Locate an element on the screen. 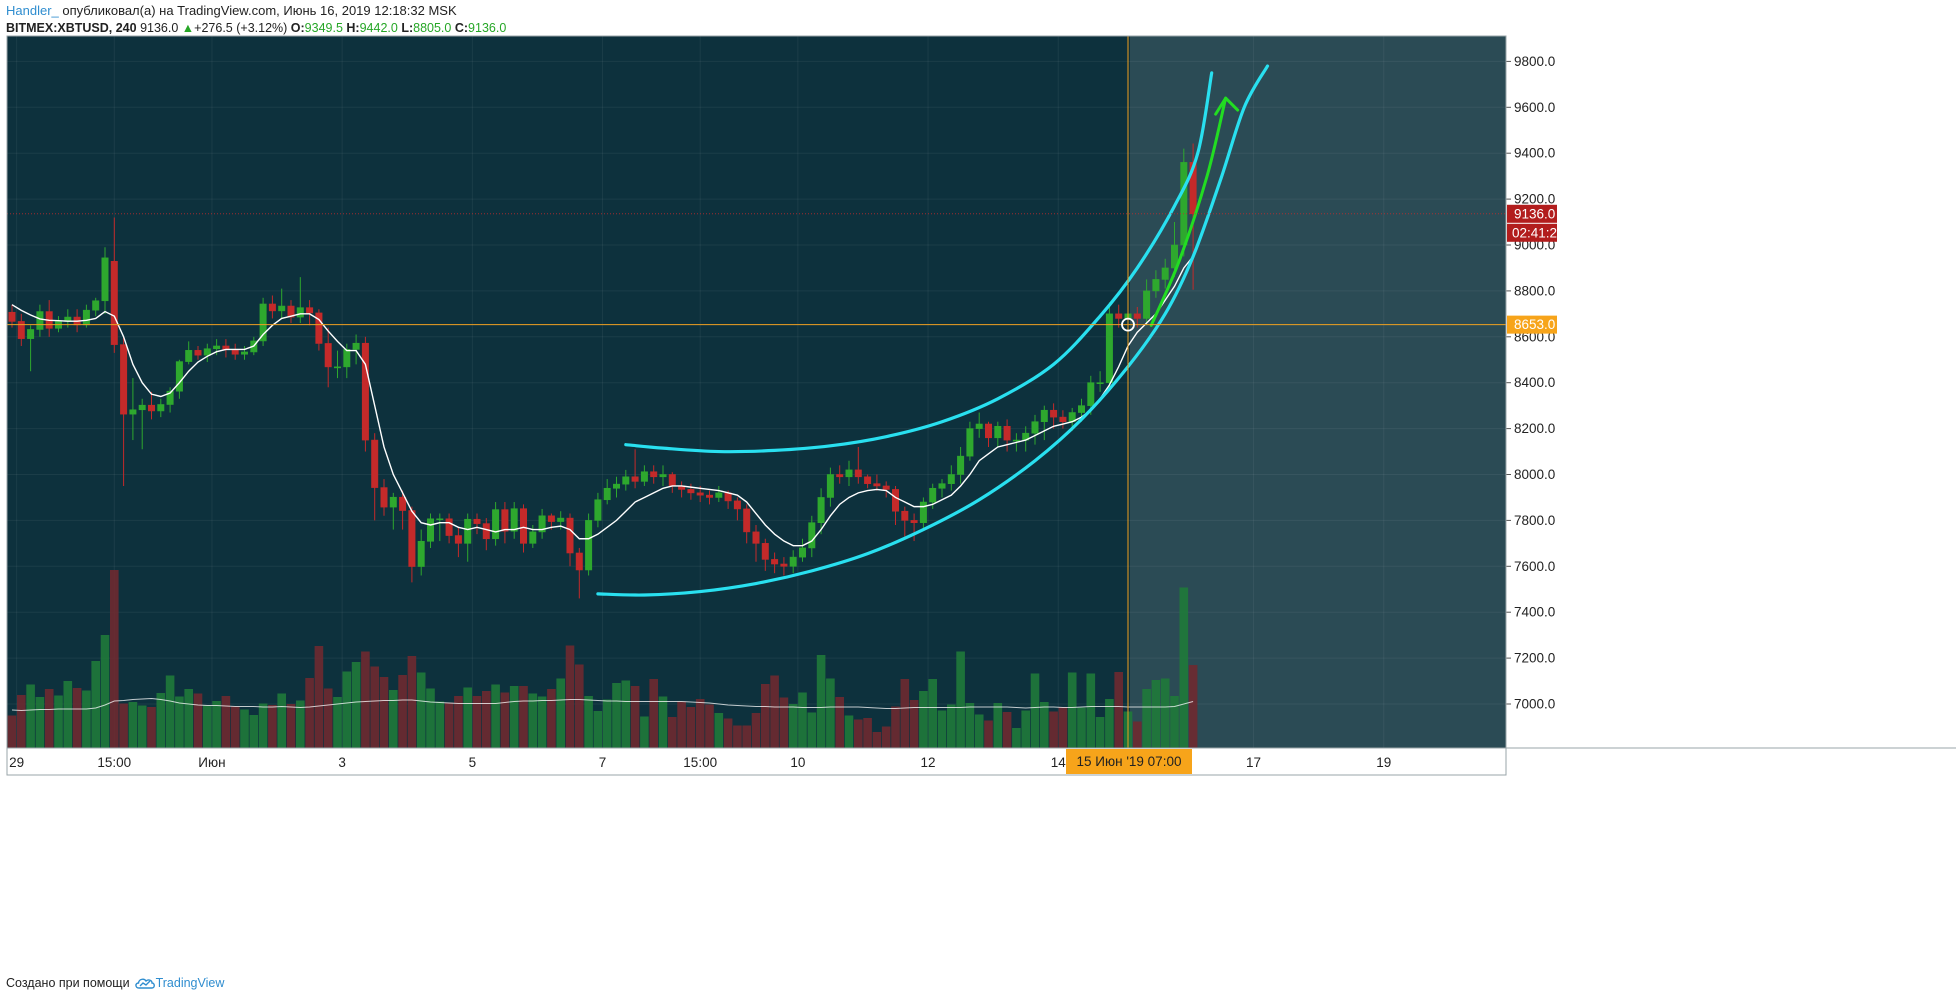 The image size is (1956, 1003). volume-bars is located at coordinates (602, 659).